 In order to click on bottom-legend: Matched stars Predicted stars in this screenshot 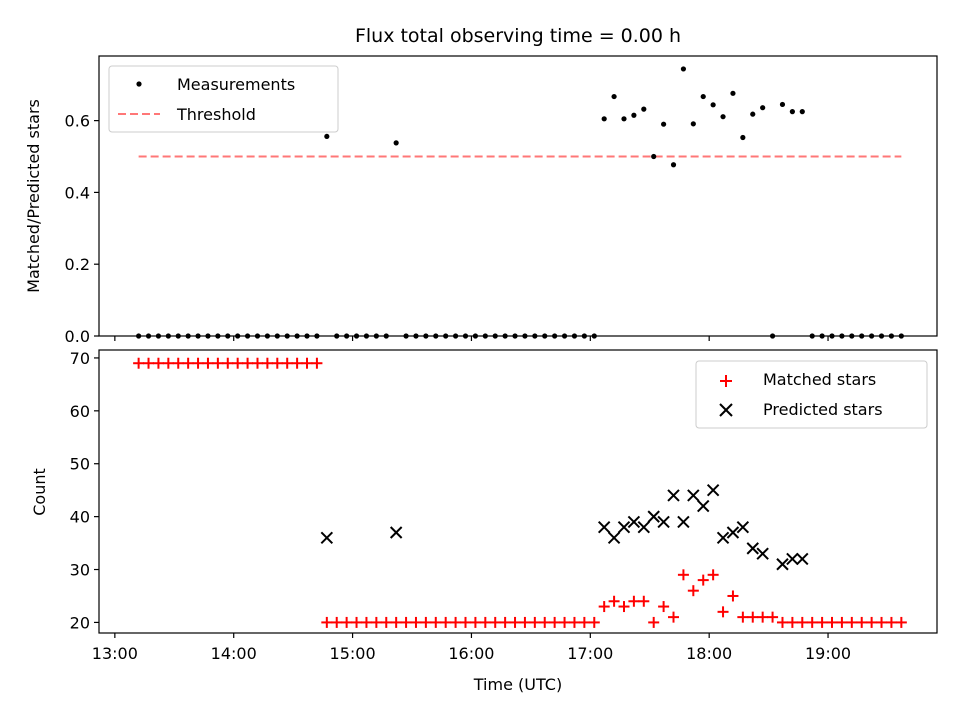, I will do `click(811, 394)`.